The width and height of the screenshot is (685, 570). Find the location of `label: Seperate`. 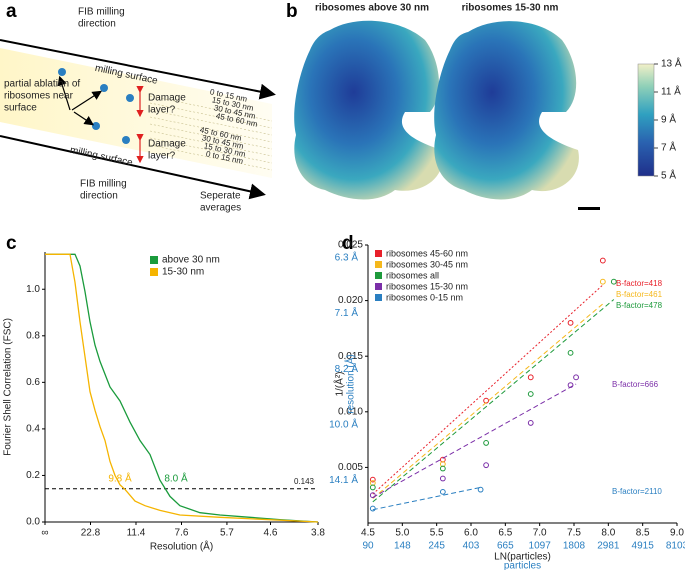

label: Seperate is located at coordinates (220, 196).